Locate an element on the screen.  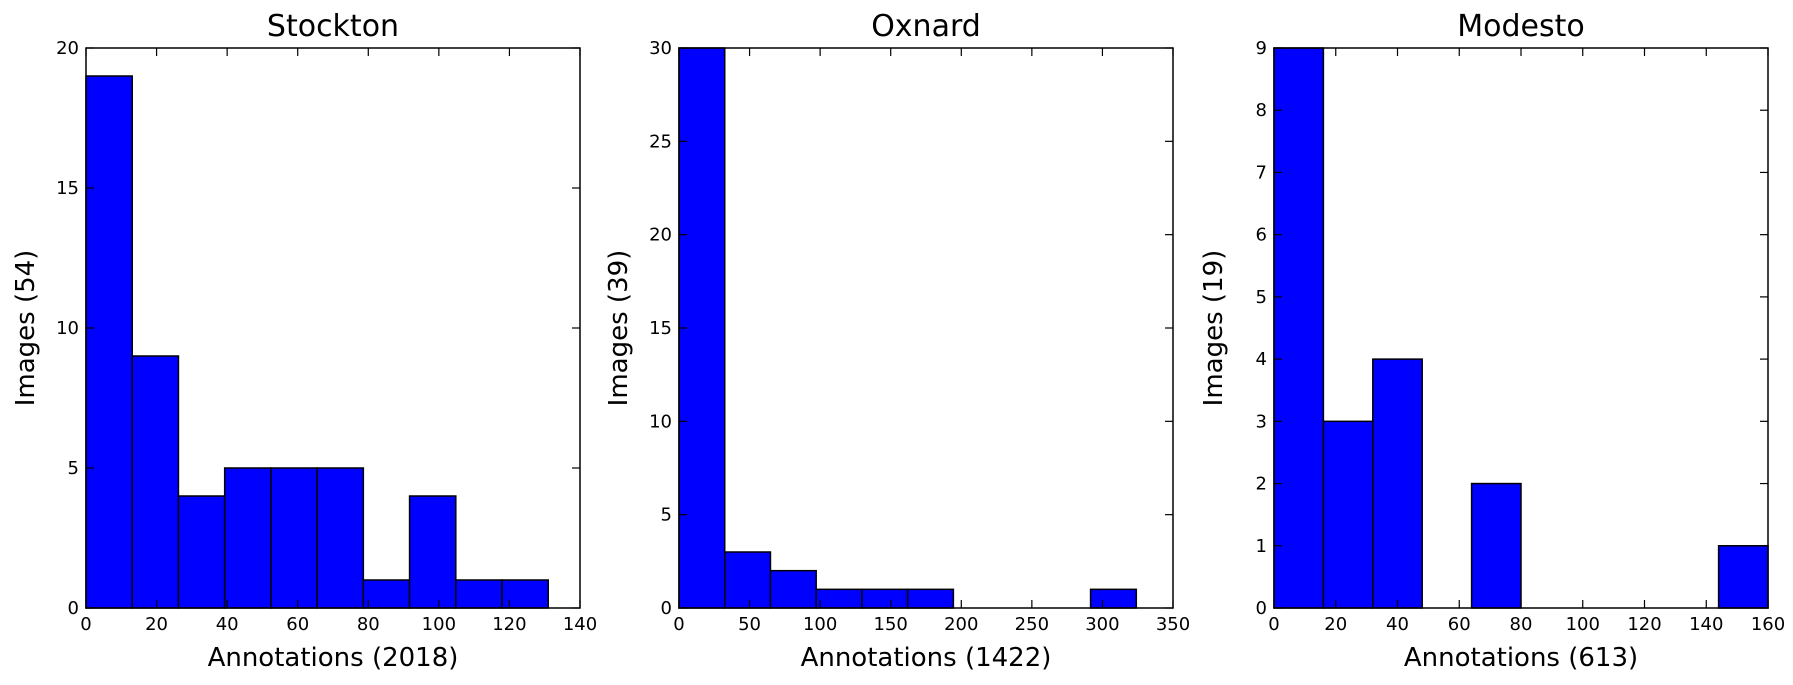
y-axis-label: Images (54) is located at coordinates (26, 328).